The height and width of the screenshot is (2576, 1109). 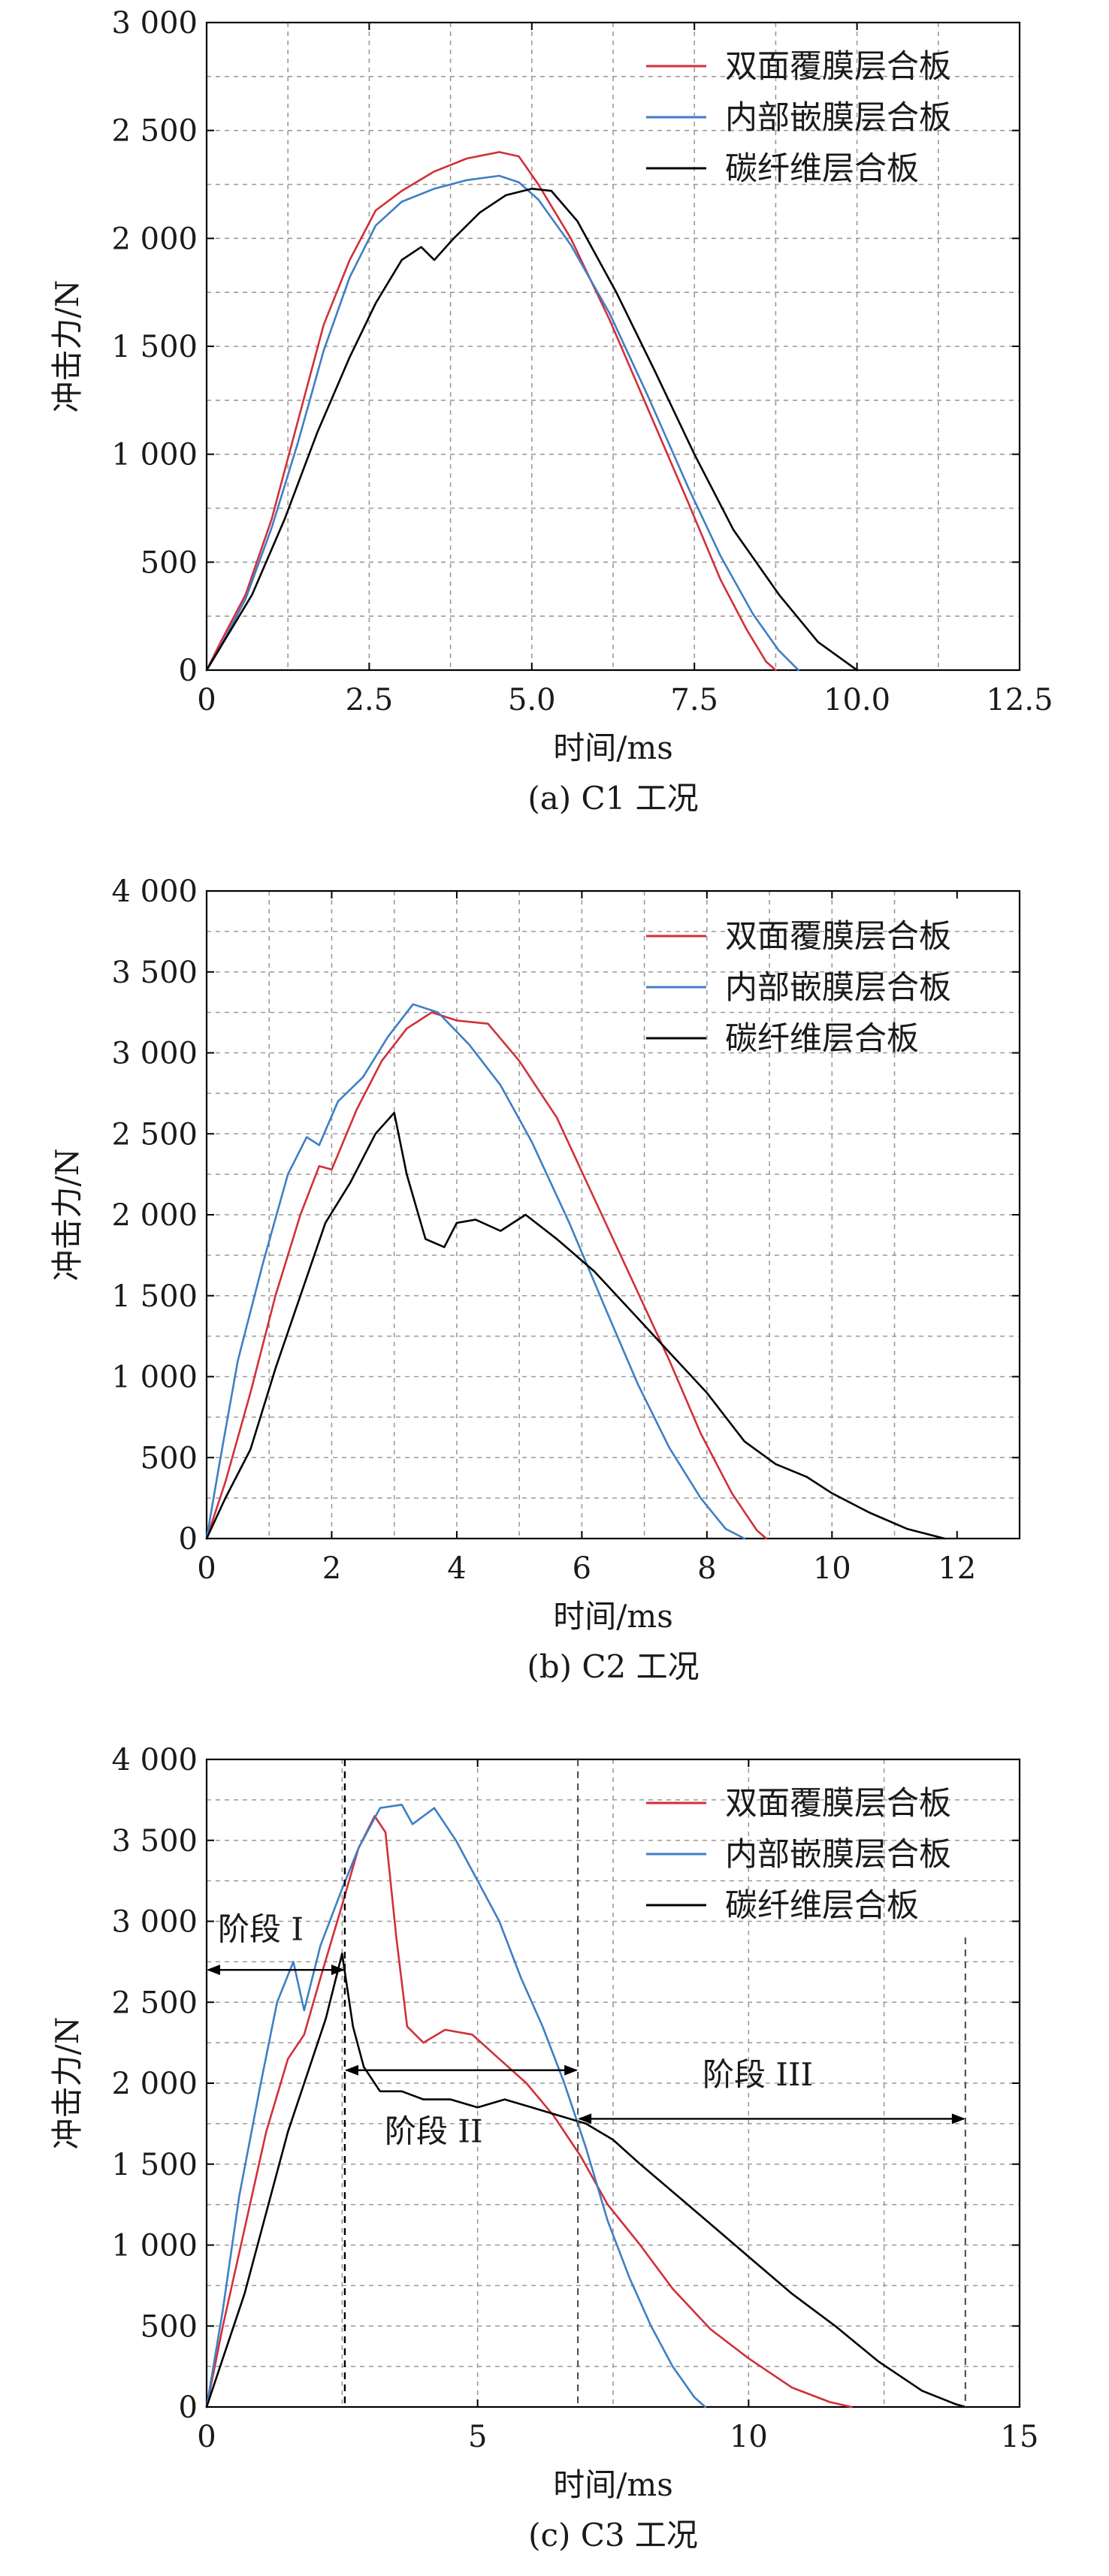 I want to click on x-tick-label: 7.5, so click(x=694, y=700).